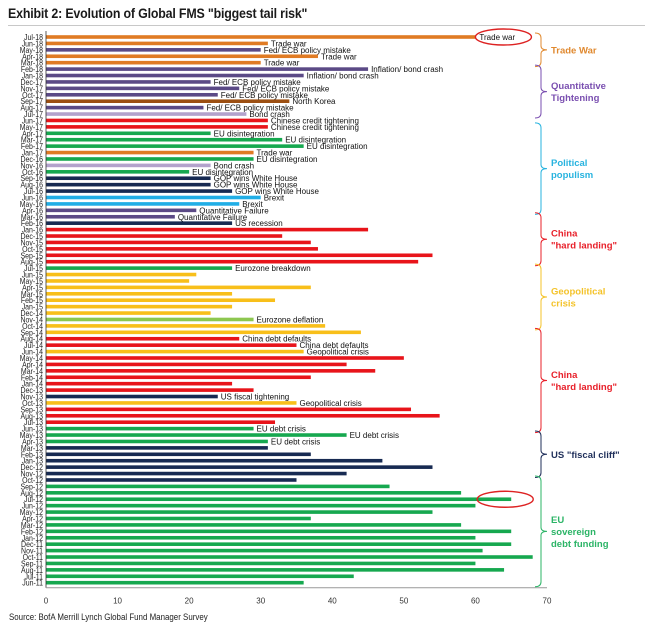  I want to click on y-tick-label: Nov-17, so click(32, 89).